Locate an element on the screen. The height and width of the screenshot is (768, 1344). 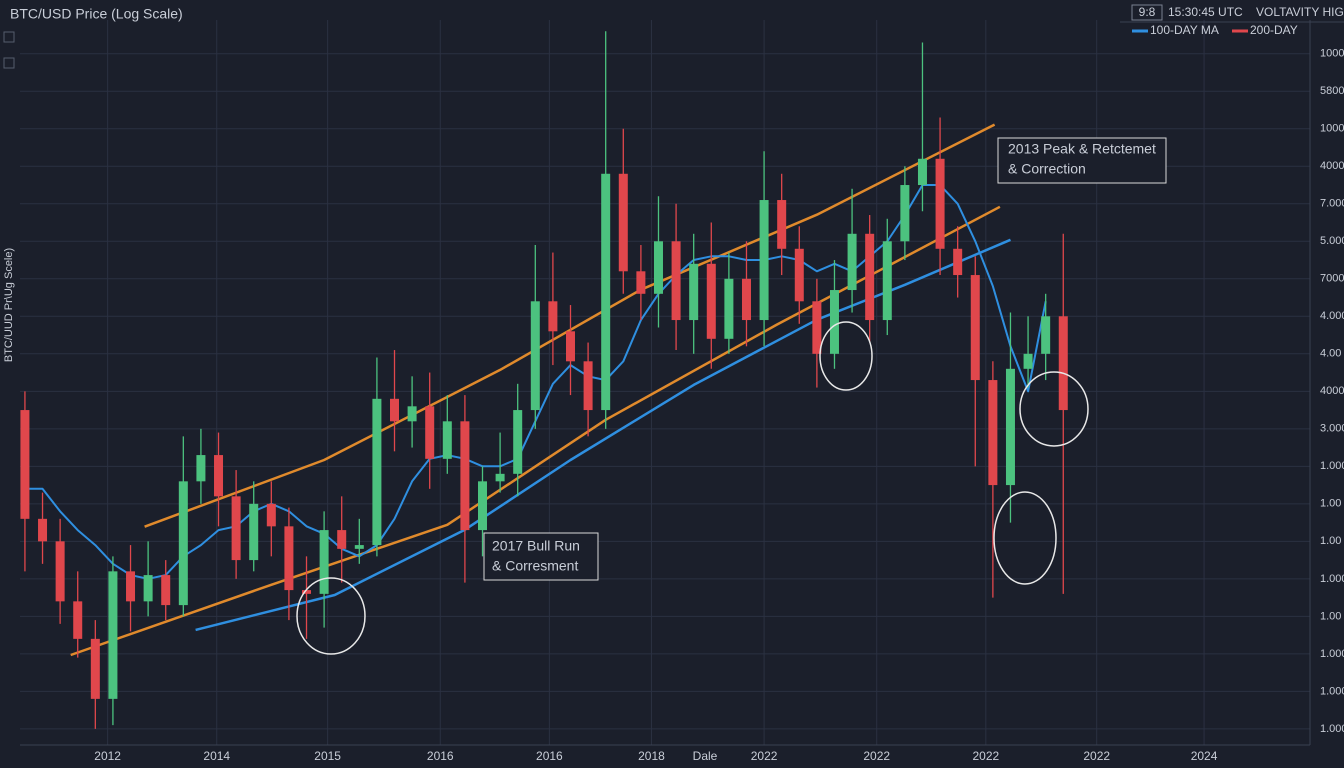
annotation-text: & Correction is located at coordinates (1047, 169).